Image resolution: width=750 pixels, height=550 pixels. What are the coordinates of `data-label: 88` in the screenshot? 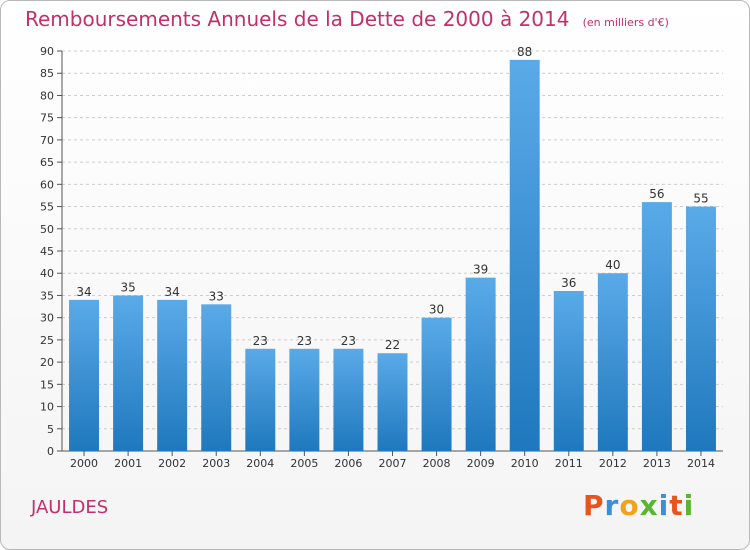 It's located at (524, 52).